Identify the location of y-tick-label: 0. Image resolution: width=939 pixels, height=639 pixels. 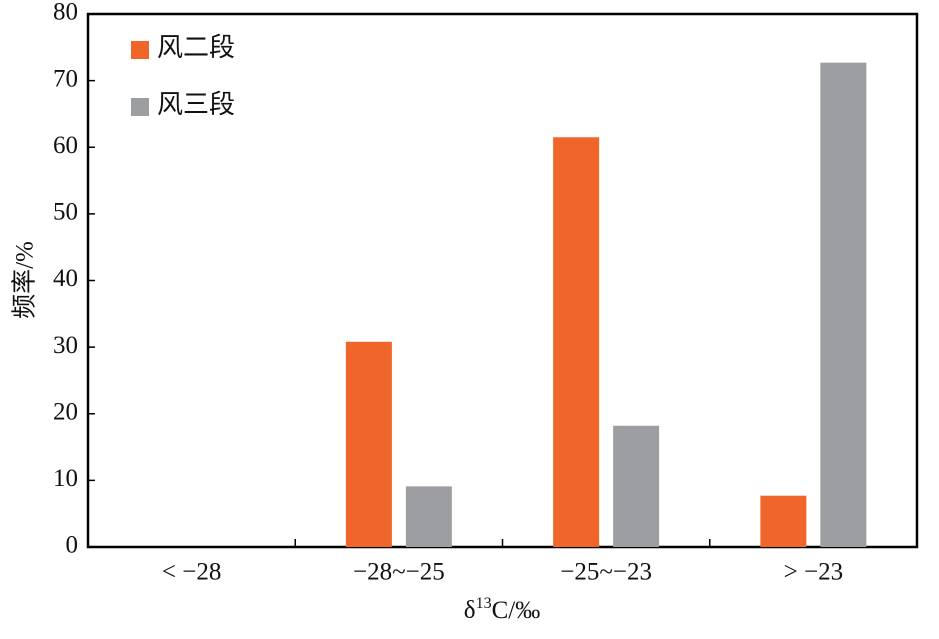
(72, 545).